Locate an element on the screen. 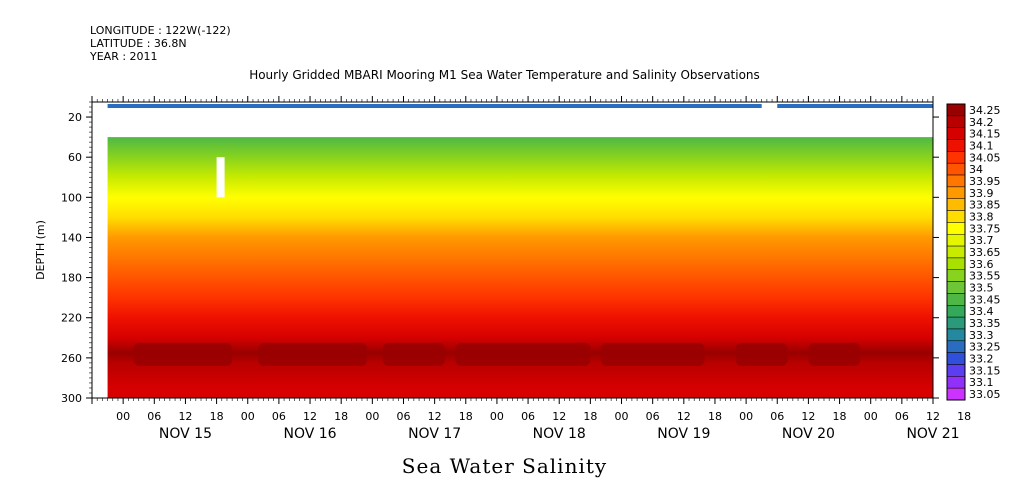 The image size is (1009, 504). colorbar-label: 33.9 is located at coordinates (981, 193).